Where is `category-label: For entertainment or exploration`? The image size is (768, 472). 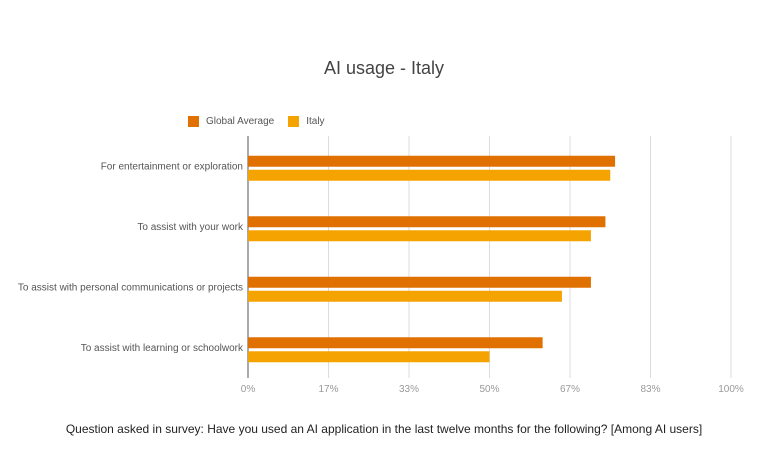 category-label: For entertainment or exploration is located at coordinates (172, 166).